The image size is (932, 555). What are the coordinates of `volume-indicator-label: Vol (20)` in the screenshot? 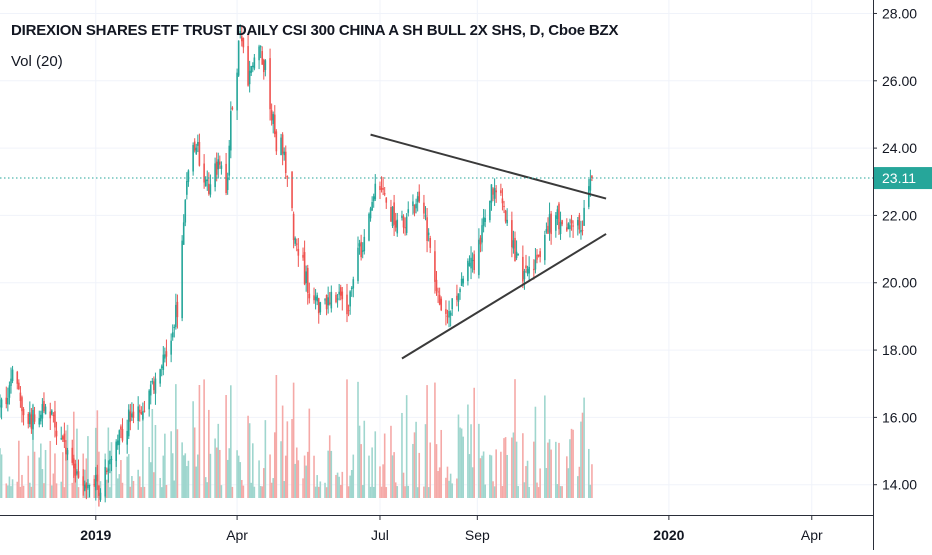 It's located at (37, 61).